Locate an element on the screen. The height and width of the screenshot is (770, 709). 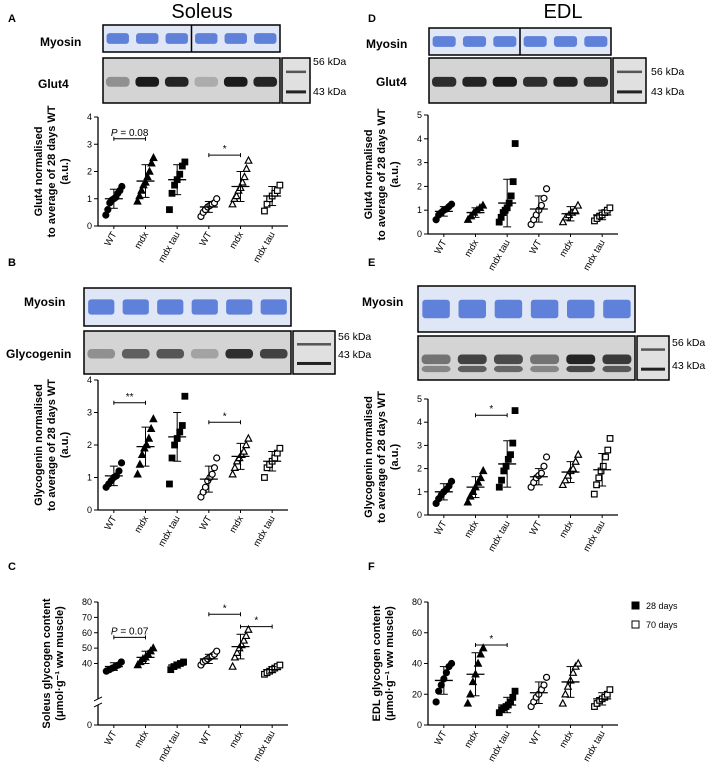
blot-myosin-d is located at coordinates (520, 41).